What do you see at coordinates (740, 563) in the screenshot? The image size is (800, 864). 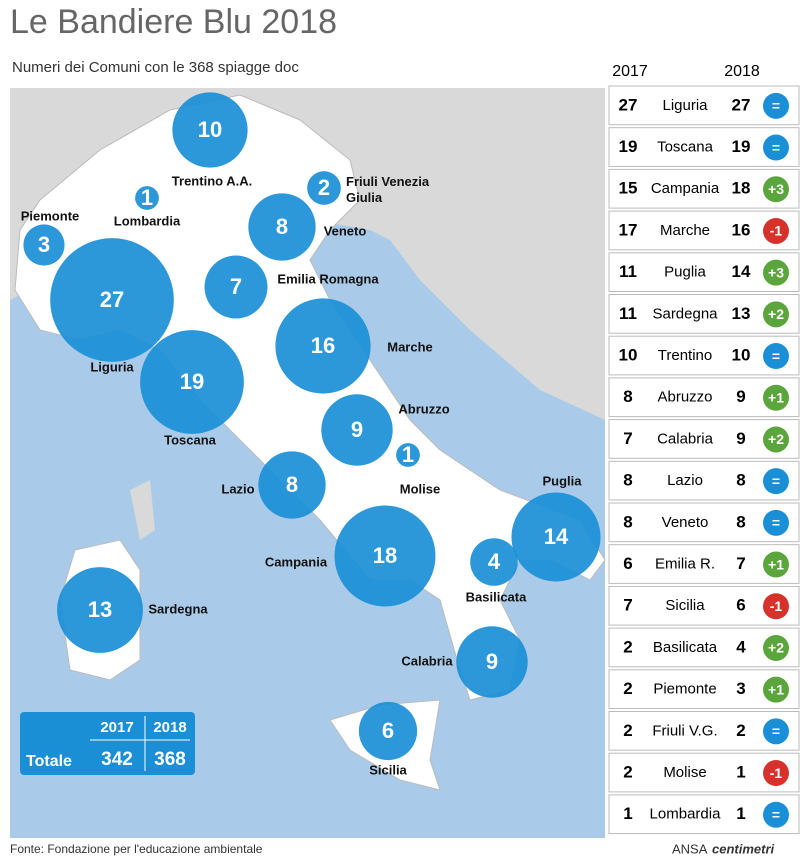 I see `value-2018: 7` at bounding box center [740, 563].